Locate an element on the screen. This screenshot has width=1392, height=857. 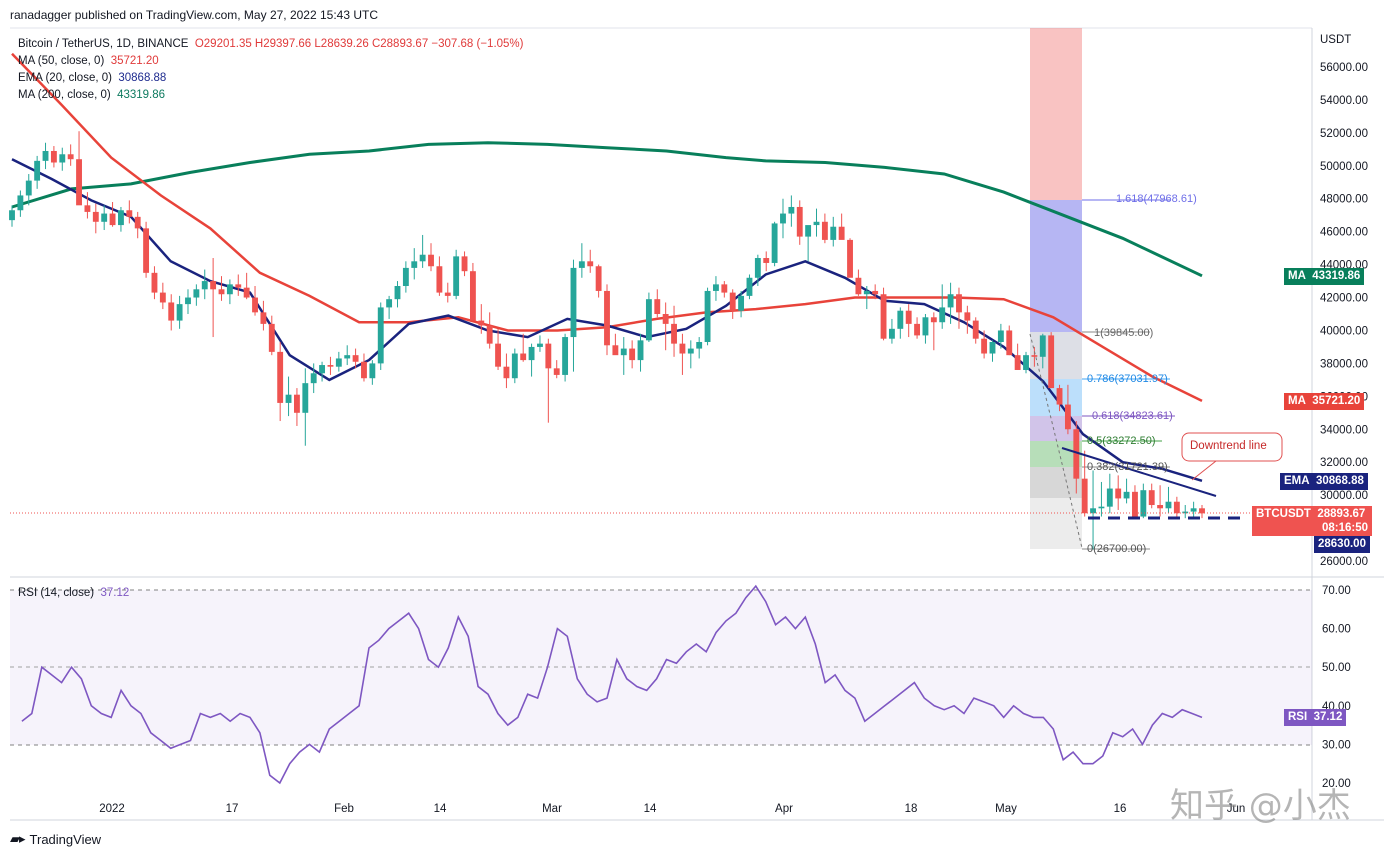
footer-logo: ▰▸ TradingView is located at coordinates (55, 839).